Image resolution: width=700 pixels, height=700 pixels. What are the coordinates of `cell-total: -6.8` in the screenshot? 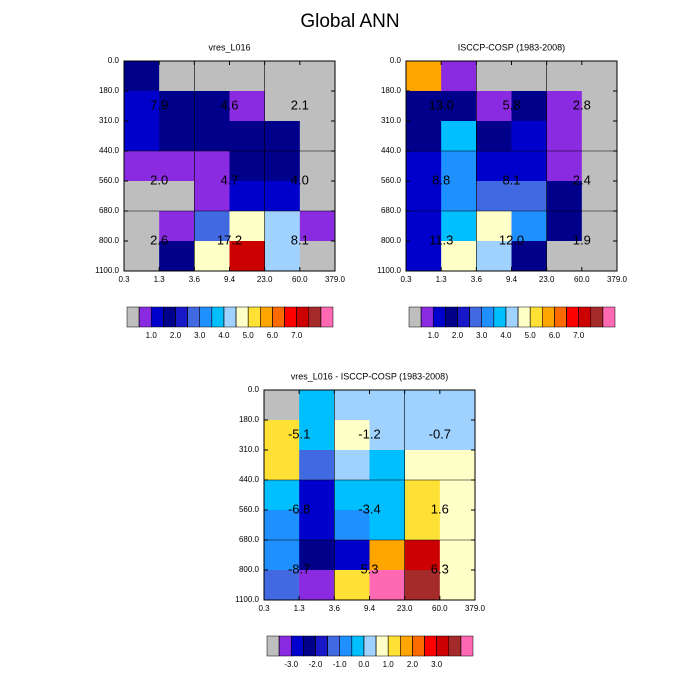 It's located at (299, 508).